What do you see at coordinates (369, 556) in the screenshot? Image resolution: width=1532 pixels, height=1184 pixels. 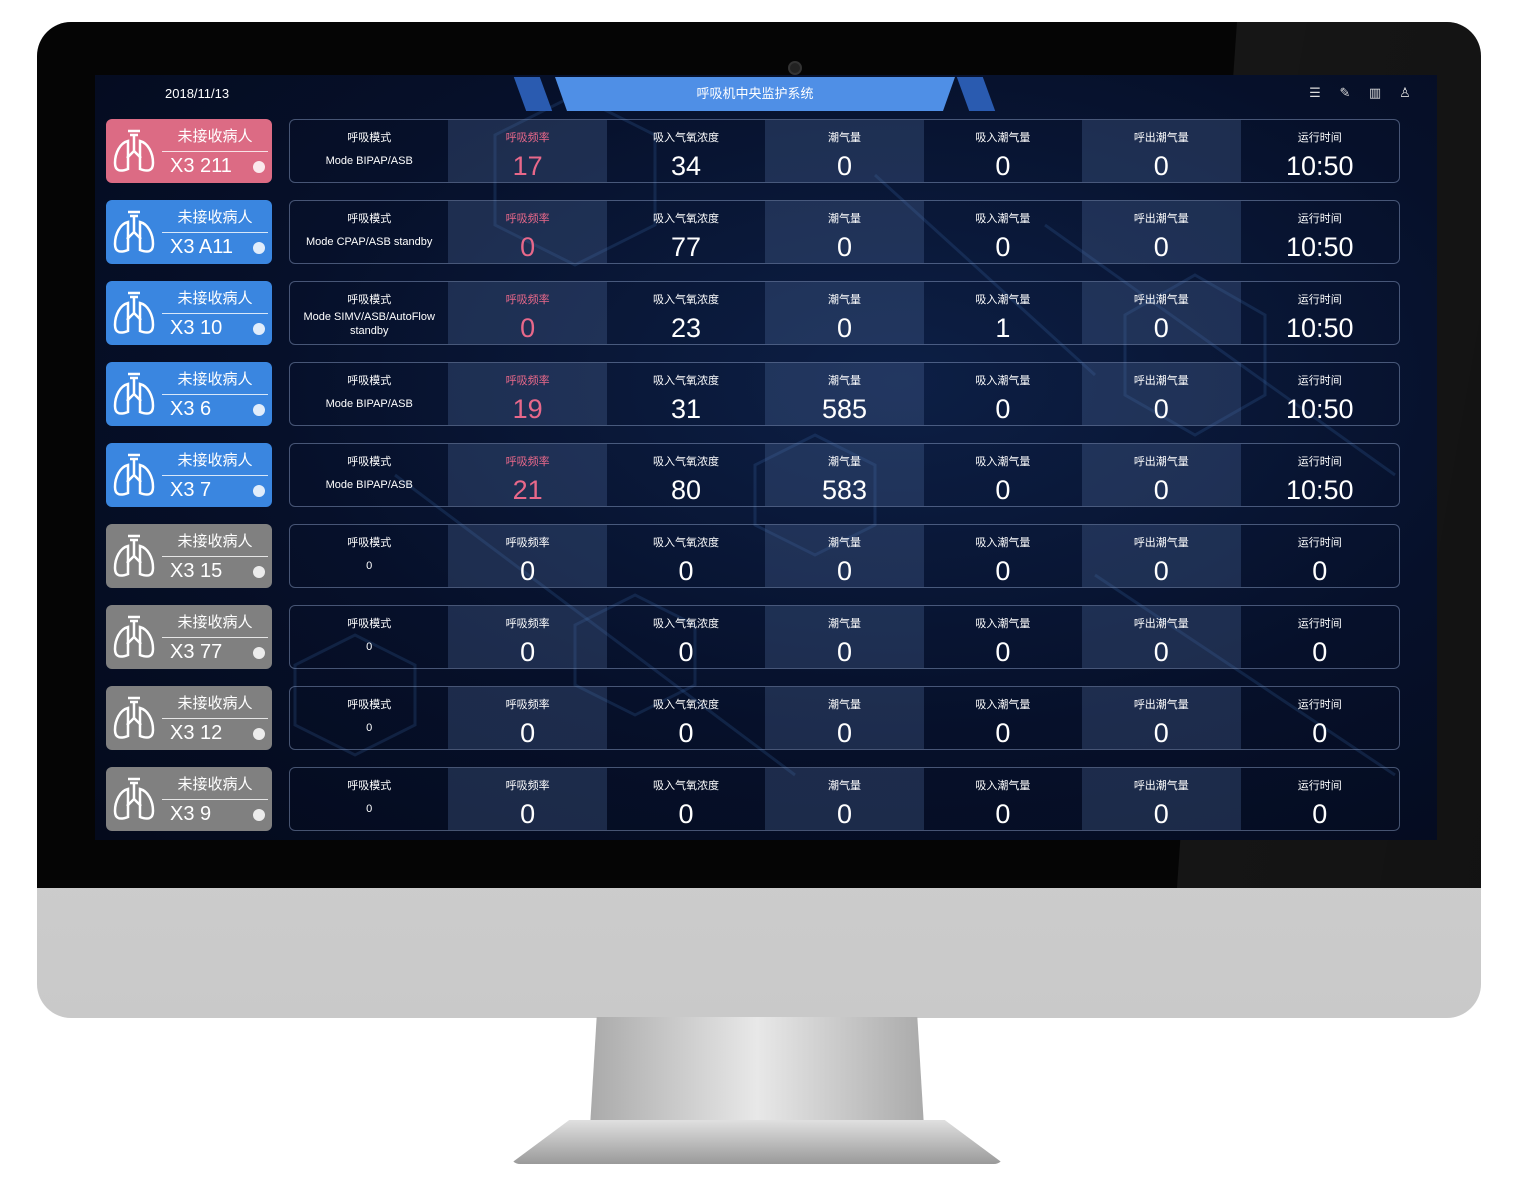 I see `metric-mode: 呼吸模式 0` at bounding box center [369, 556].